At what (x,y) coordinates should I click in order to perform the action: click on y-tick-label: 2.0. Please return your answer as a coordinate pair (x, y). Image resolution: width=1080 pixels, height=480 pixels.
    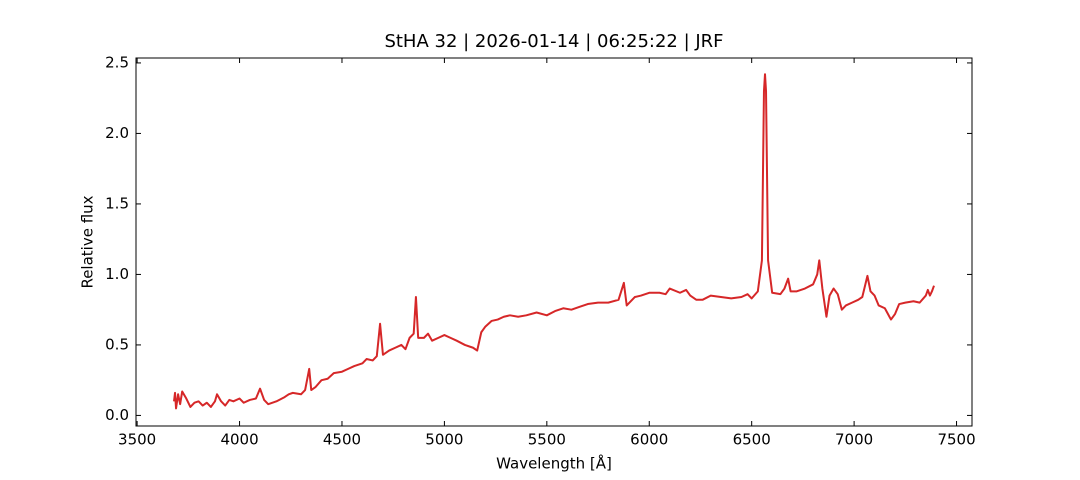
    Looking at the image, I should click on (117, 133).